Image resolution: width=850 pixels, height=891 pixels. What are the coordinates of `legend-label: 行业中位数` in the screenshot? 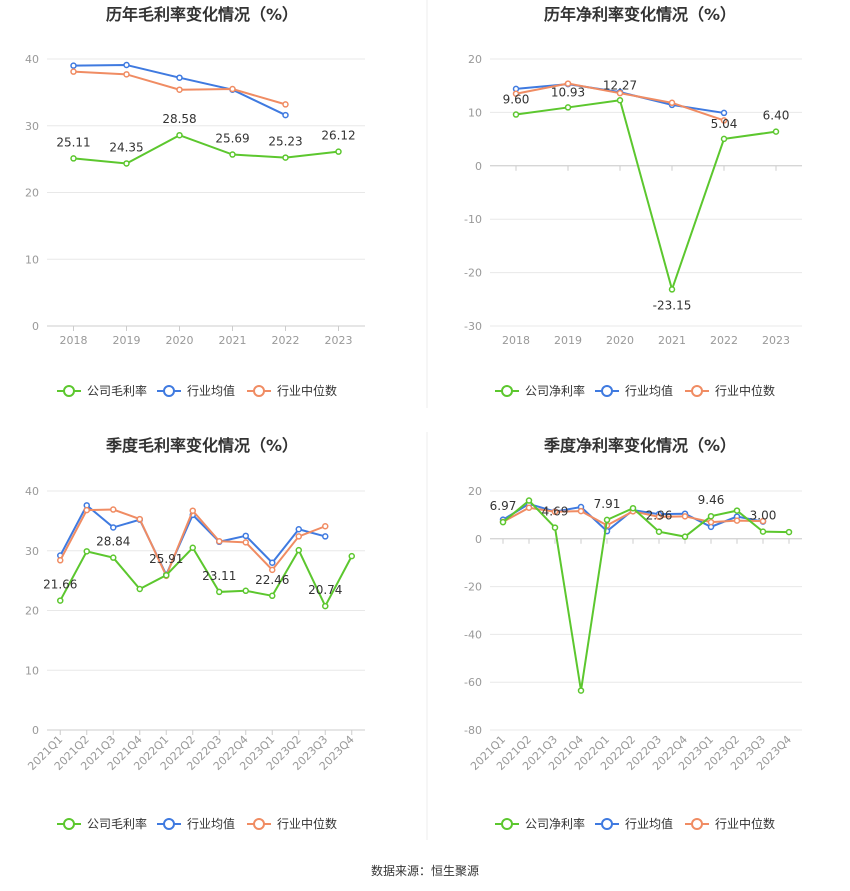 It's located at (307, 823).